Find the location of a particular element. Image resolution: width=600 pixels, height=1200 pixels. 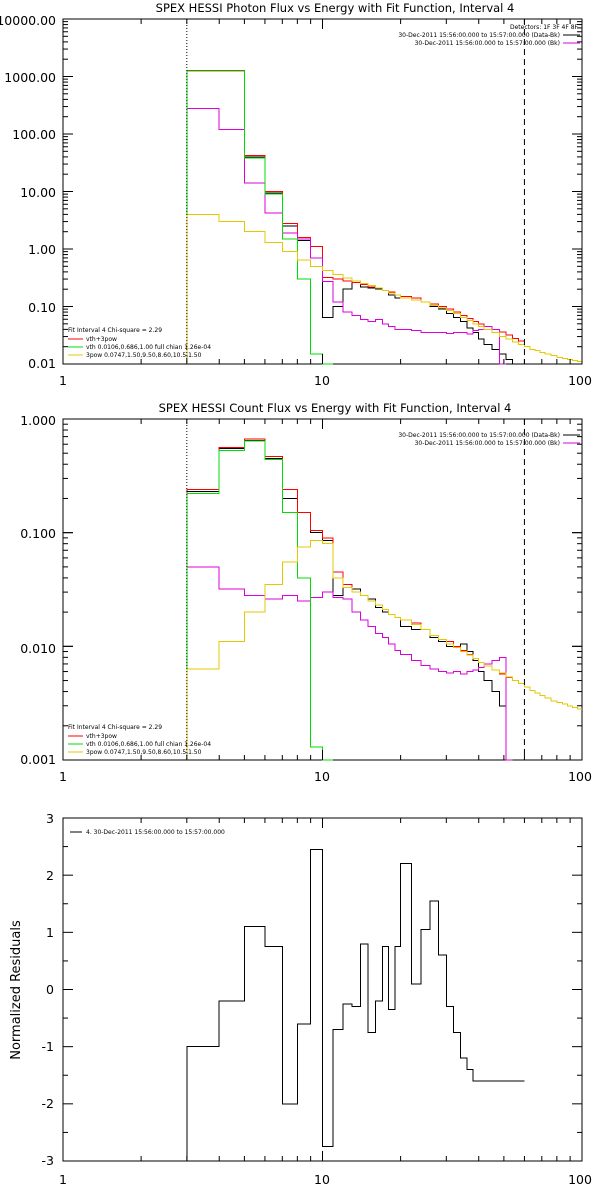

y-tick-label: 100.00 is located at coordinates (34, 134).